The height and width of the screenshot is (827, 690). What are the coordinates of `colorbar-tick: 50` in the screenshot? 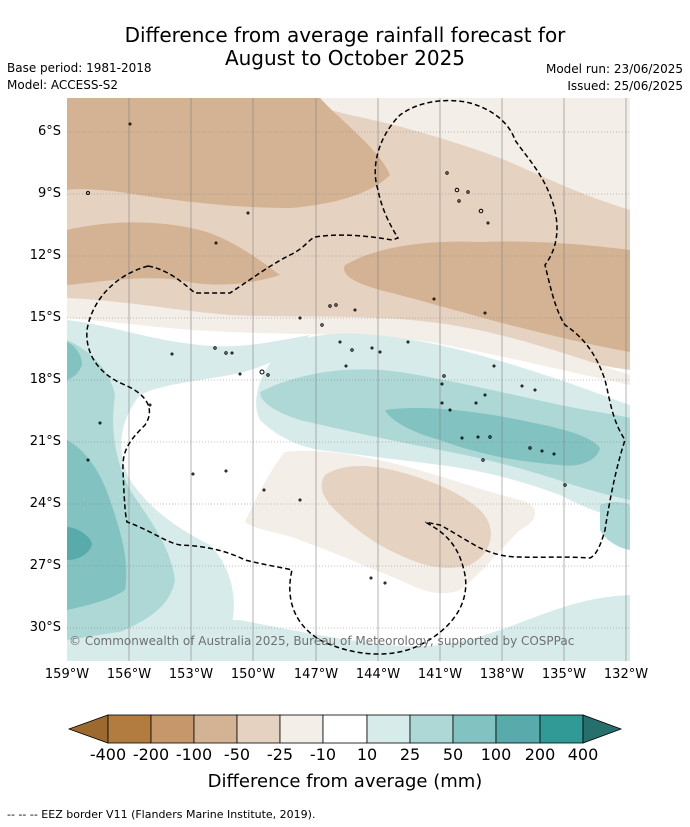 It's located at (453, 754).